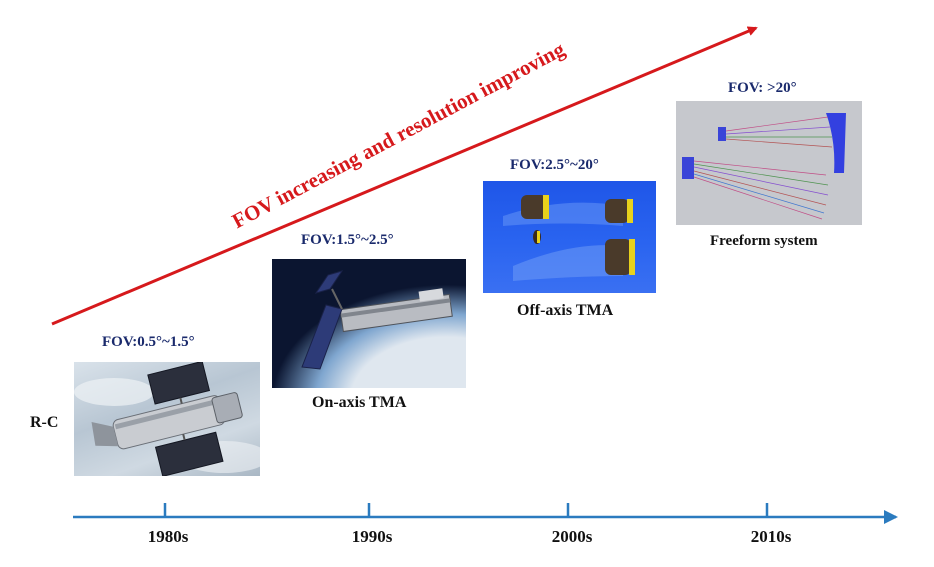 This screenshot has height=567, width=934. Describe the element at coordinates (359, 402) in the screenshot. I see `caption-on-axis-tma: On-axis TMA` at that location.